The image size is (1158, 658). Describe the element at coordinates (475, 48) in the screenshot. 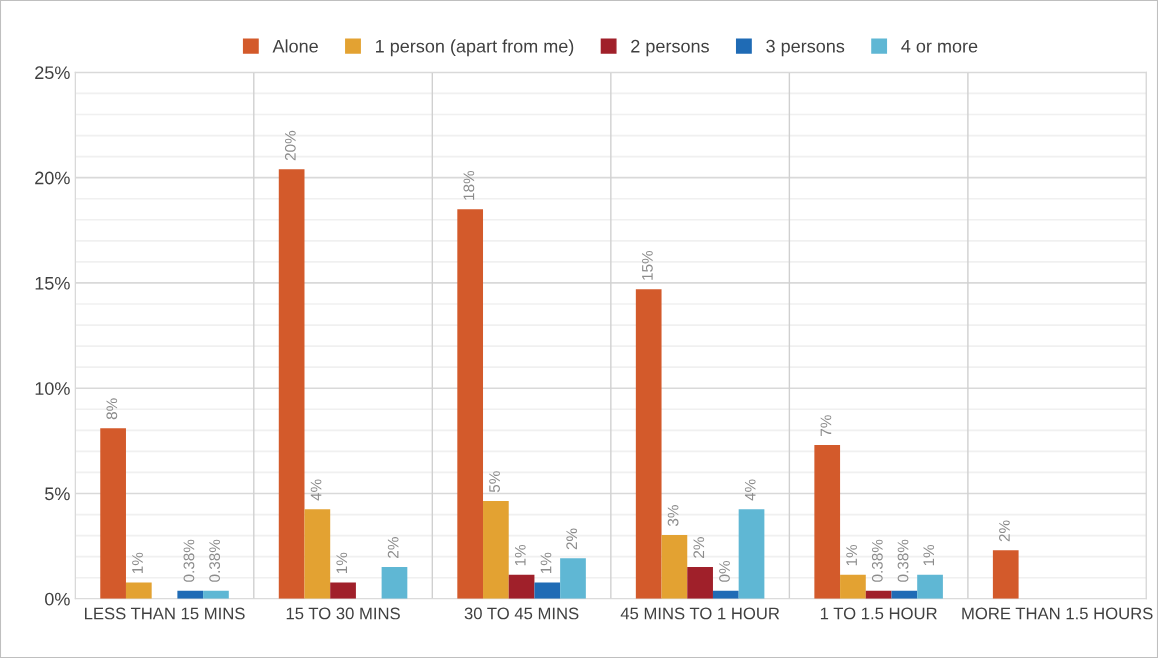

I see `legend-label: 1 person (apart from me)` at that location.